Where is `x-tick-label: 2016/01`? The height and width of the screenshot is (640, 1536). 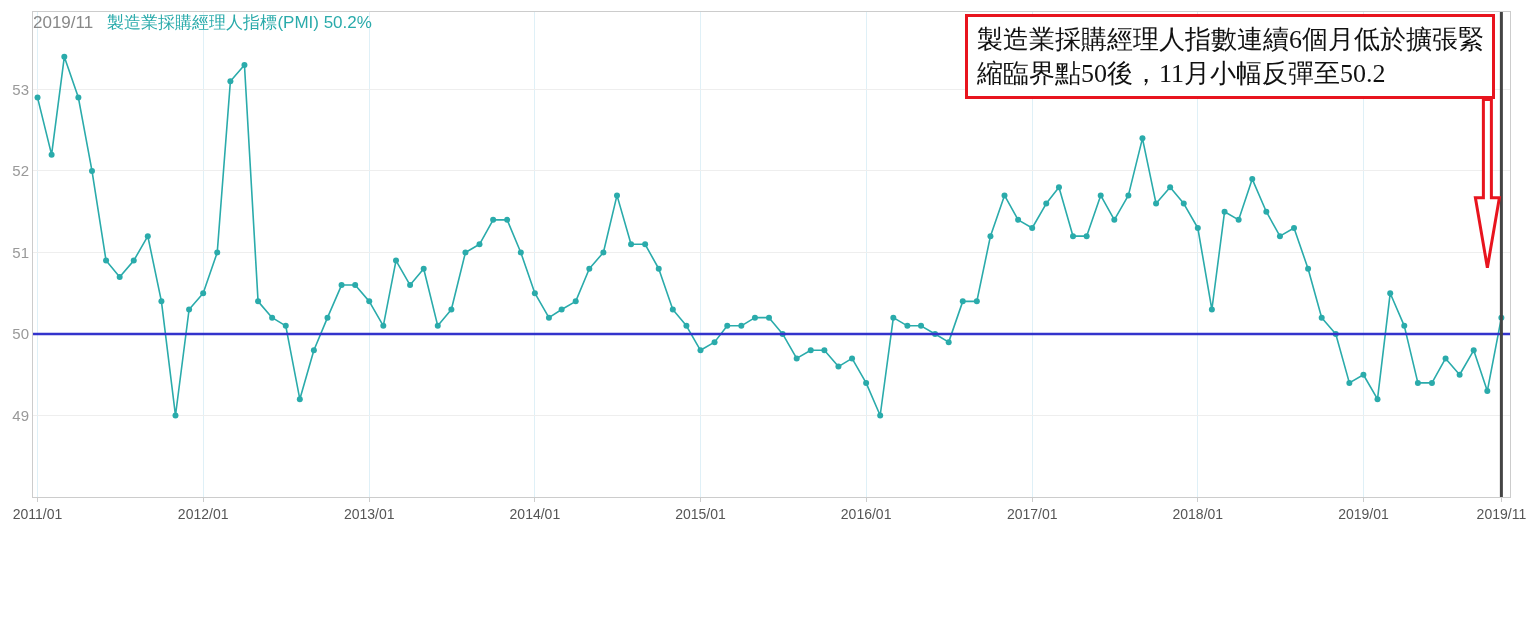 x-tick-label: 2016/01 is located at coordinates (866, 513).